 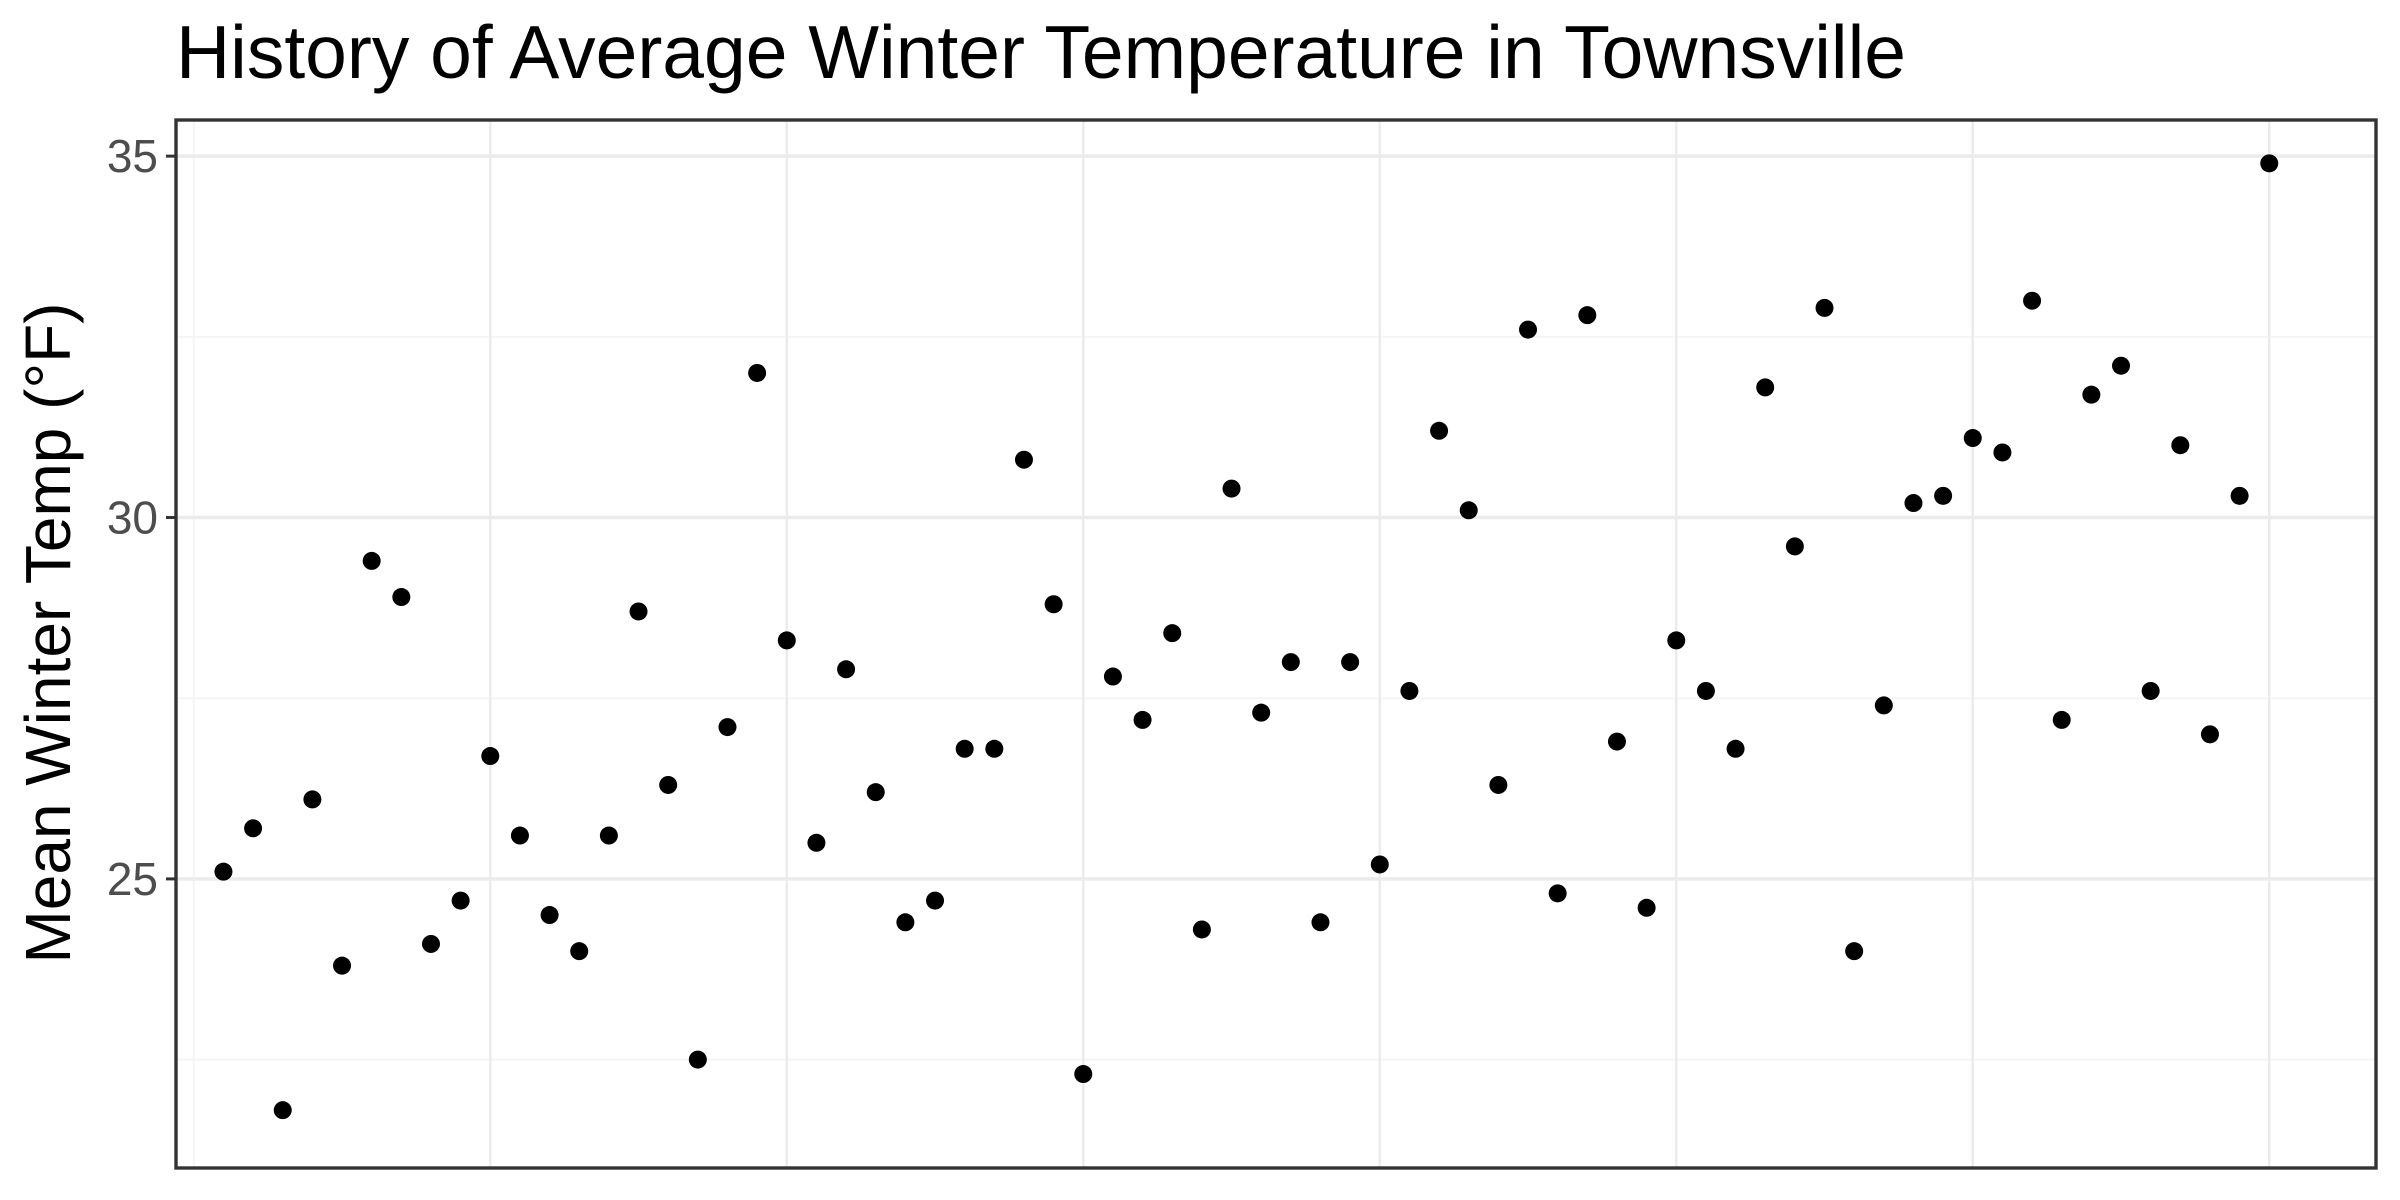 I want to click on y-tick-label: 25, so click(x=132, y=879).